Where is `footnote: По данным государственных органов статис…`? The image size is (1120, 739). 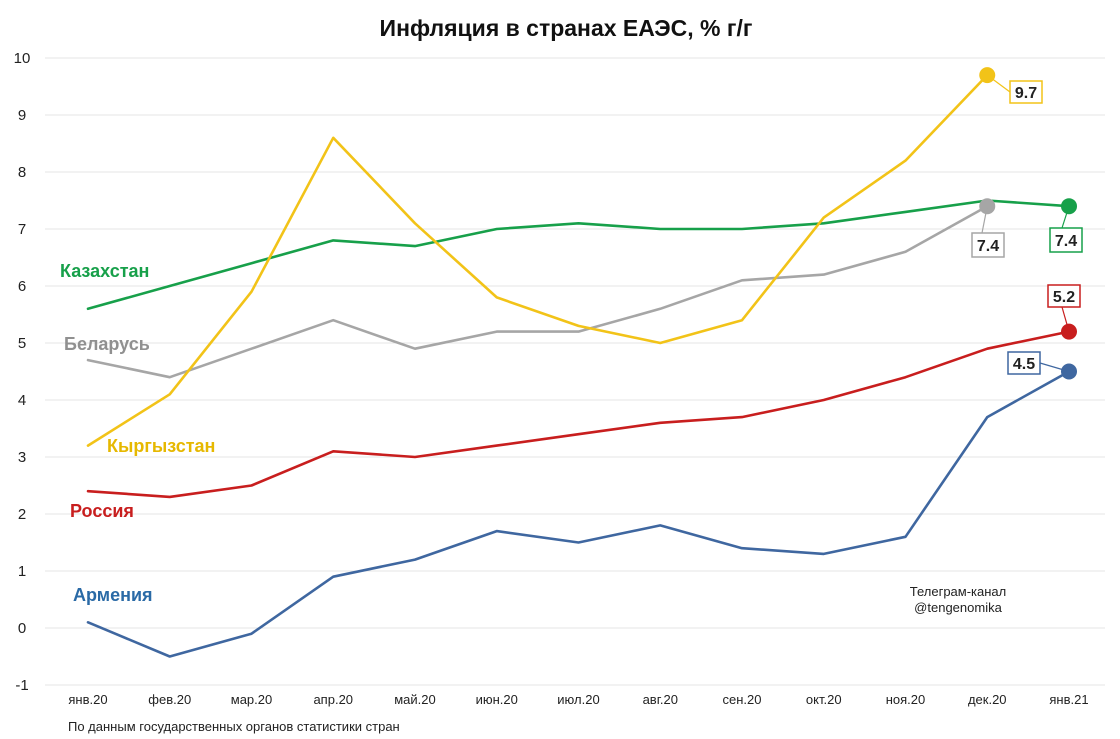 footnote: По данным государственных органов статис… is located at coordinates (234, 726).